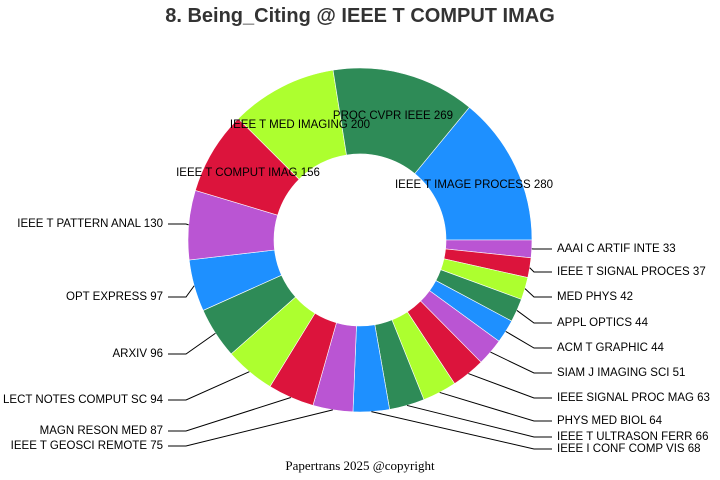 The height and width of the screenshot is (480, 720). Describe the element at coordinates (90, 224) in the screenshot. I see `slice-label: IEEE T PATTERN ANAL 130` at that location.